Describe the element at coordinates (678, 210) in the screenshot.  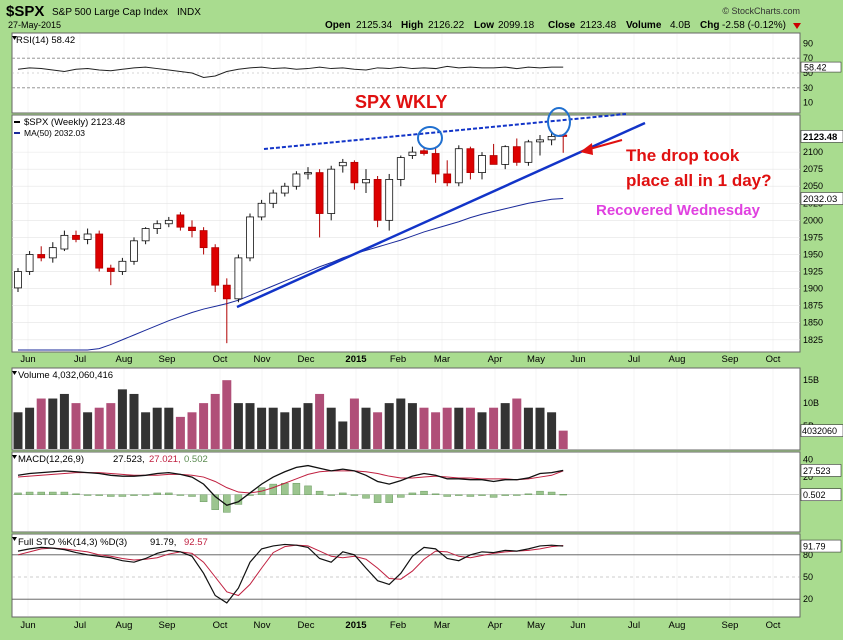
I see `recovered-annotation: Recovered Wednesday` at that location.